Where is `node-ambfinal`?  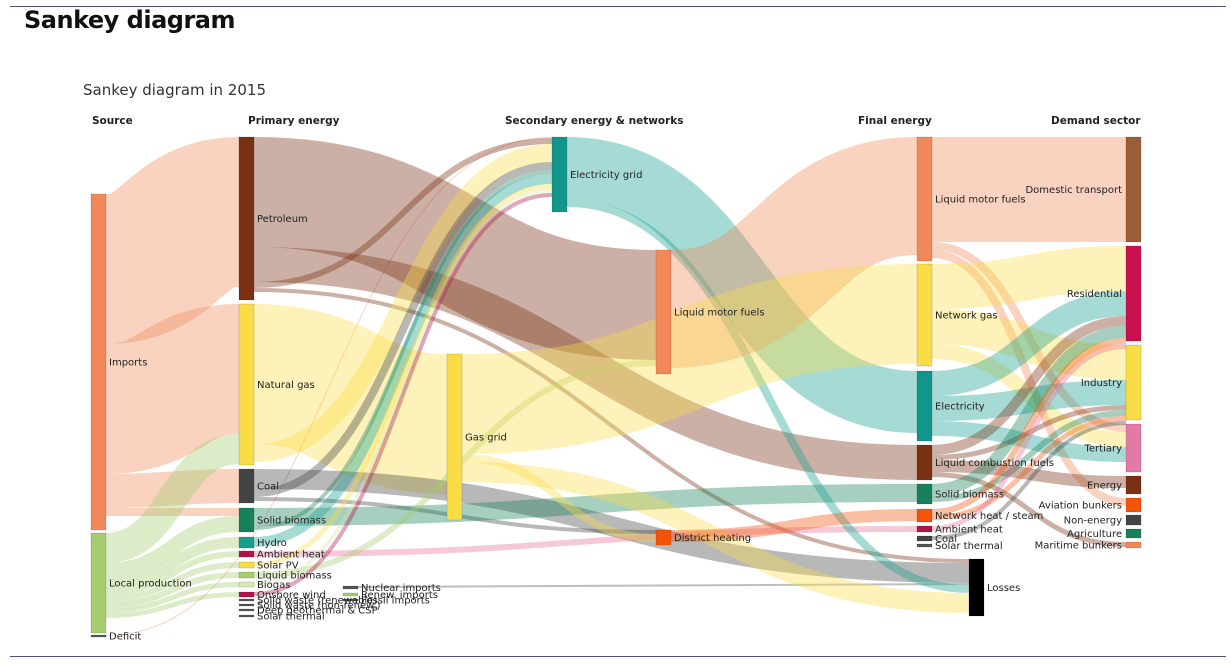
node-ambfinal is located at coordinates (924, 529).